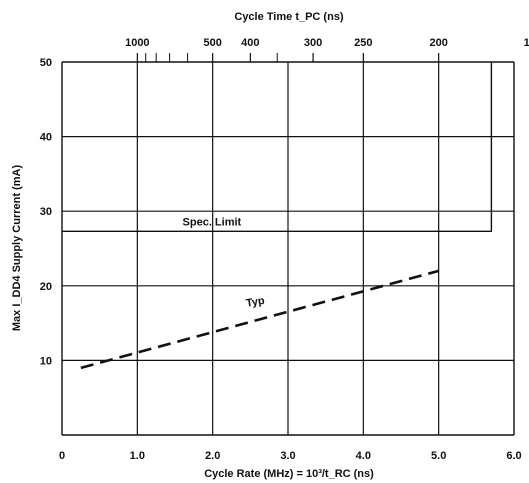 Image resolution: width=529 pixels, height=483 pixels. I want to click on y-tick-label: 40, so click(46, 138).